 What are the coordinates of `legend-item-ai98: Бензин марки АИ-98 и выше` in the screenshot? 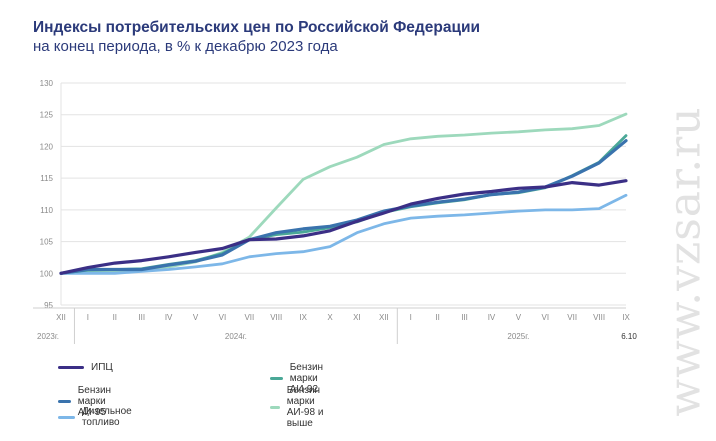 It's located at (303, 407).